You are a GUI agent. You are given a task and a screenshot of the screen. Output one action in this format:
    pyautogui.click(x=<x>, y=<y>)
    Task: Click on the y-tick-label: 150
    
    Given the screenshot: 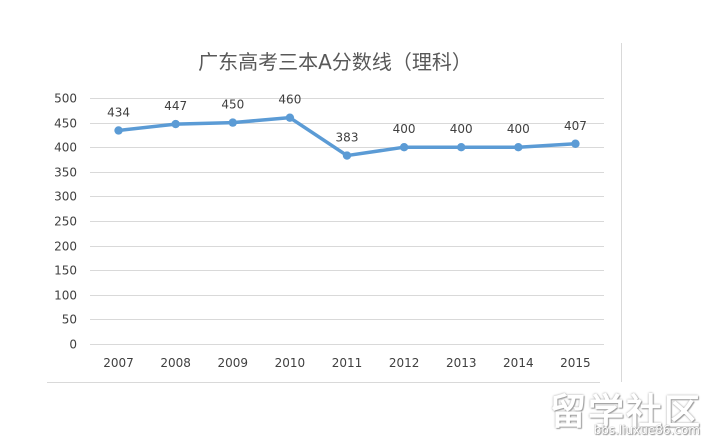 What is the action you would take?
    pyautogui.click(x=65, y=271)
    